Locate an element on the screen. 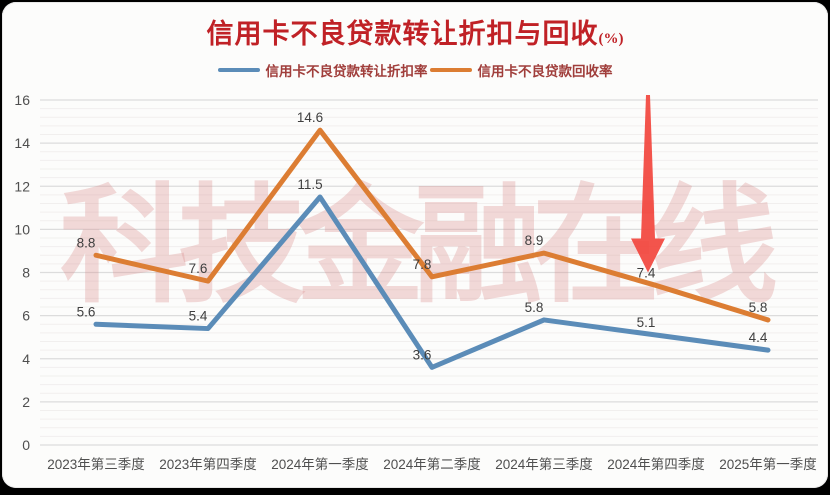 The width and height of the screenshot is (830, 495). data-label: 7.8 is located at coordinates (422, 264).